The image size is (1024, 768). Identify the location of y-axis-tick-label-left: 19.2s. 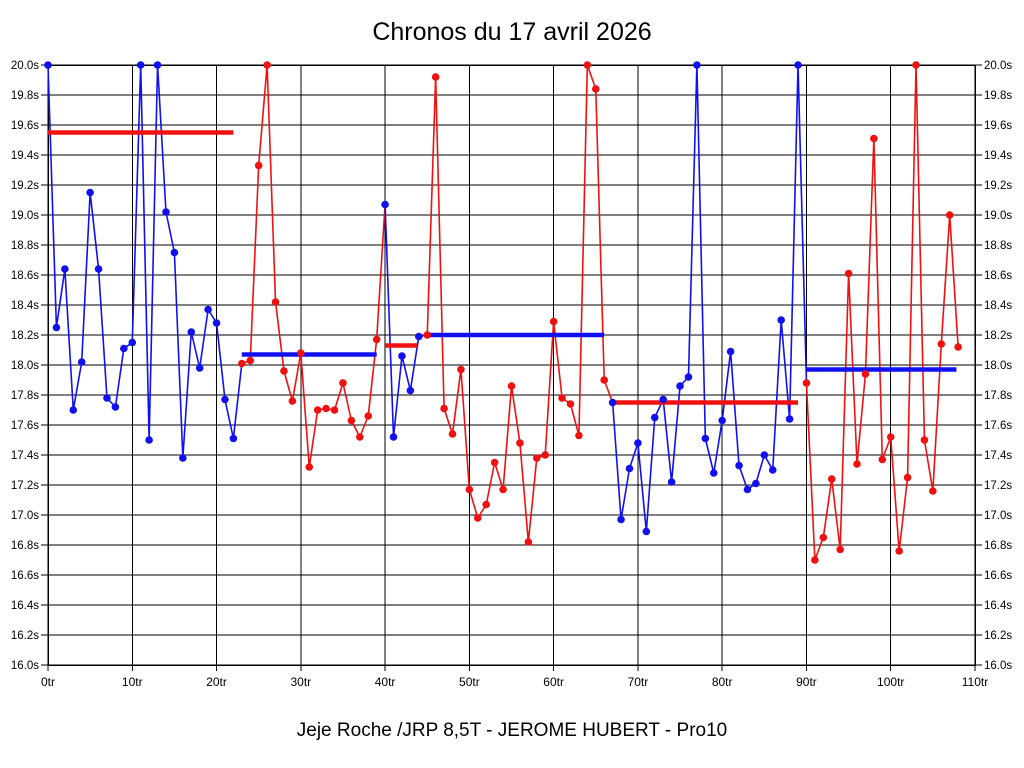
(25, 186).